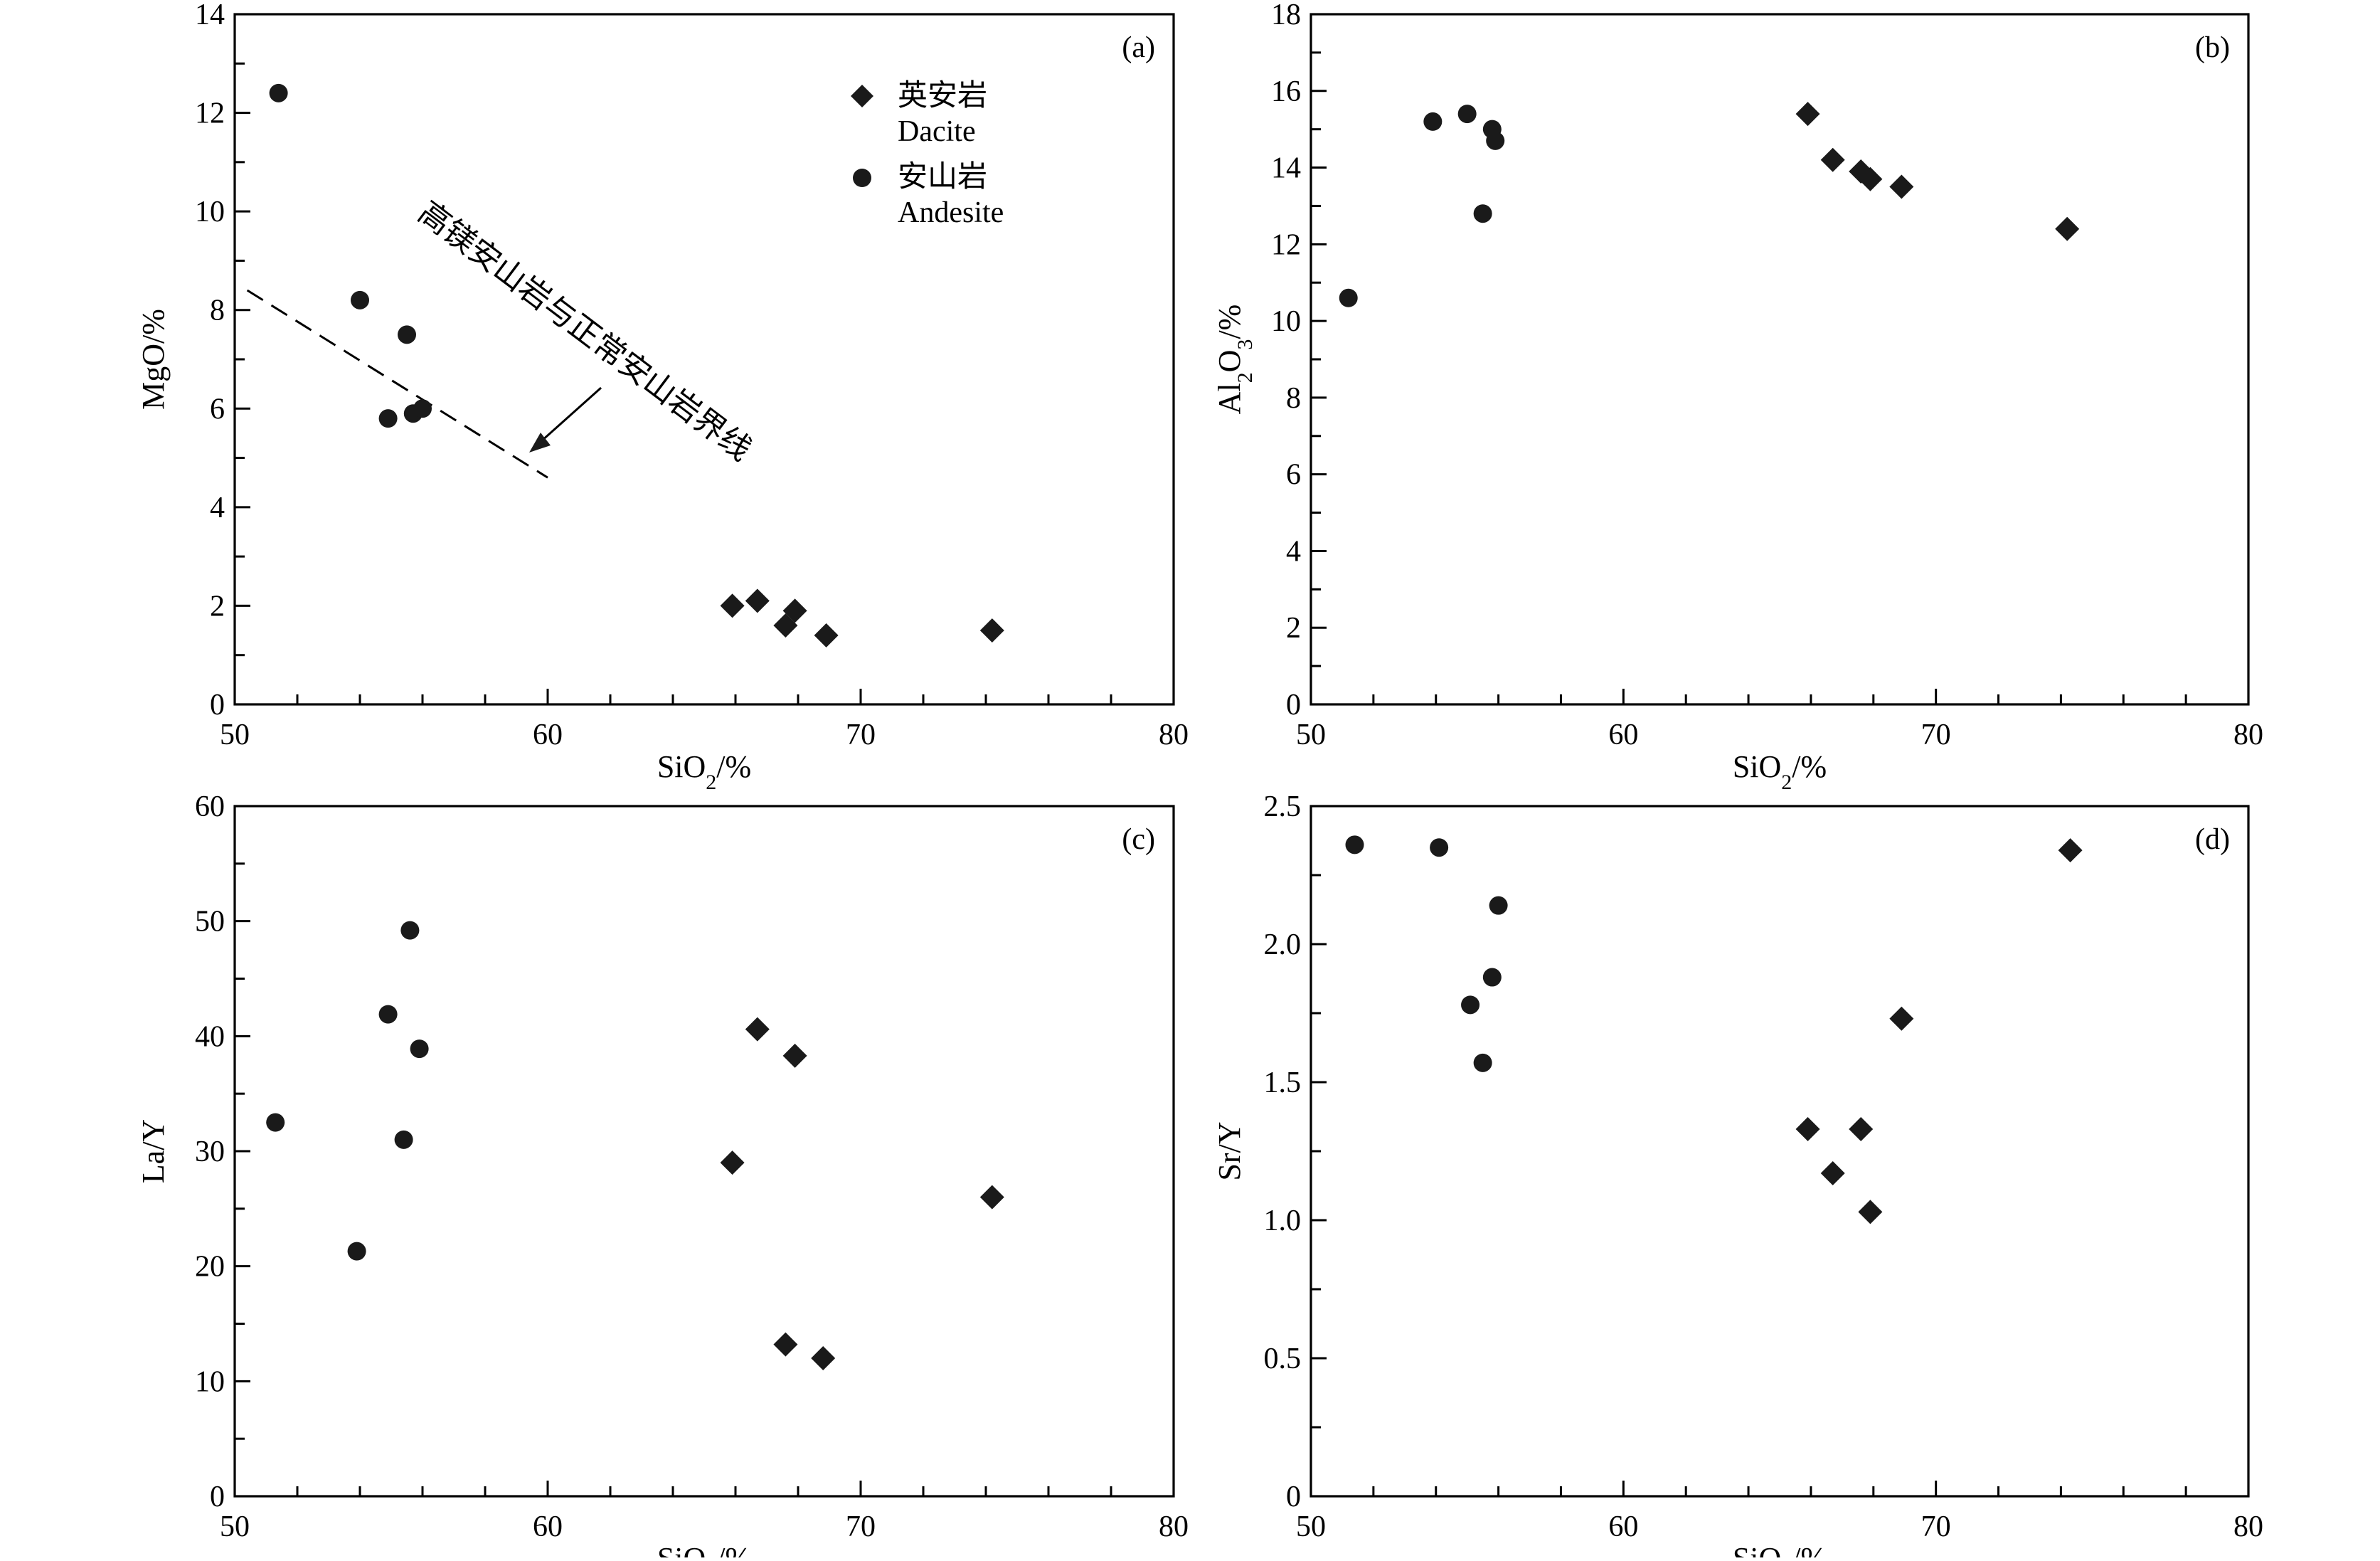  Describe the element at coordinates (568, 417) in the screenshot. I see `annotation-arrow` at that location.